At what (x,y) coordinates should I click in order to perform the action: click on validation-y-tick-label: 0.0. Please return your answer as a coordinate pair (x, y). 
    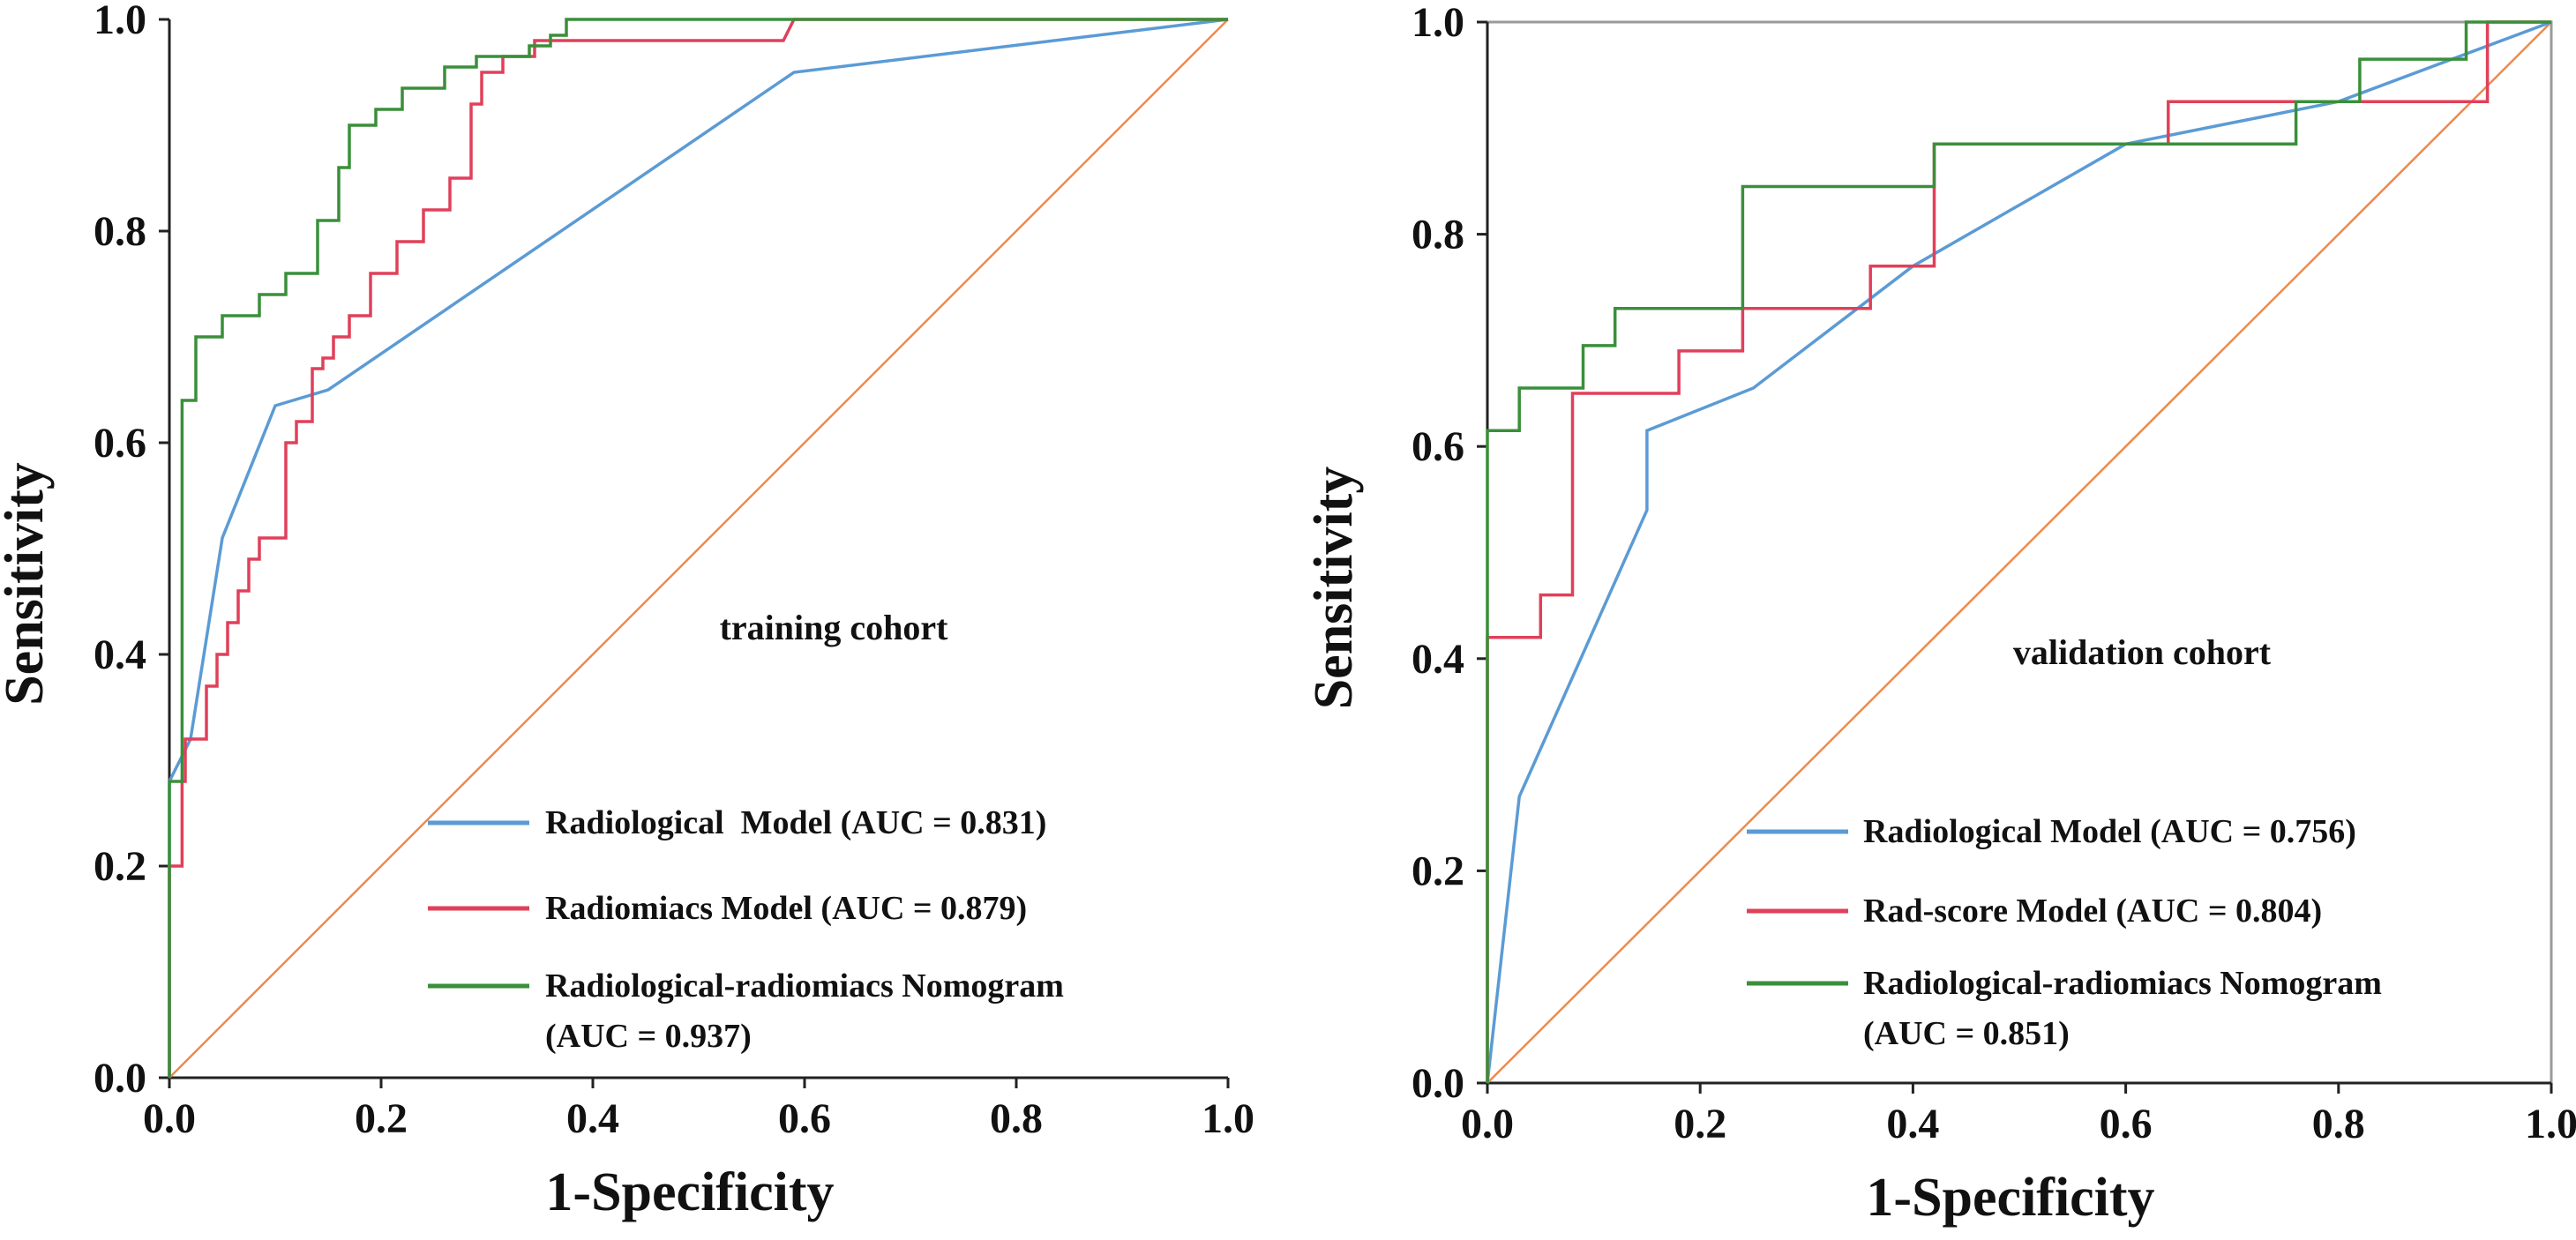
    Looking at the image, I should click on (1438, 1083).